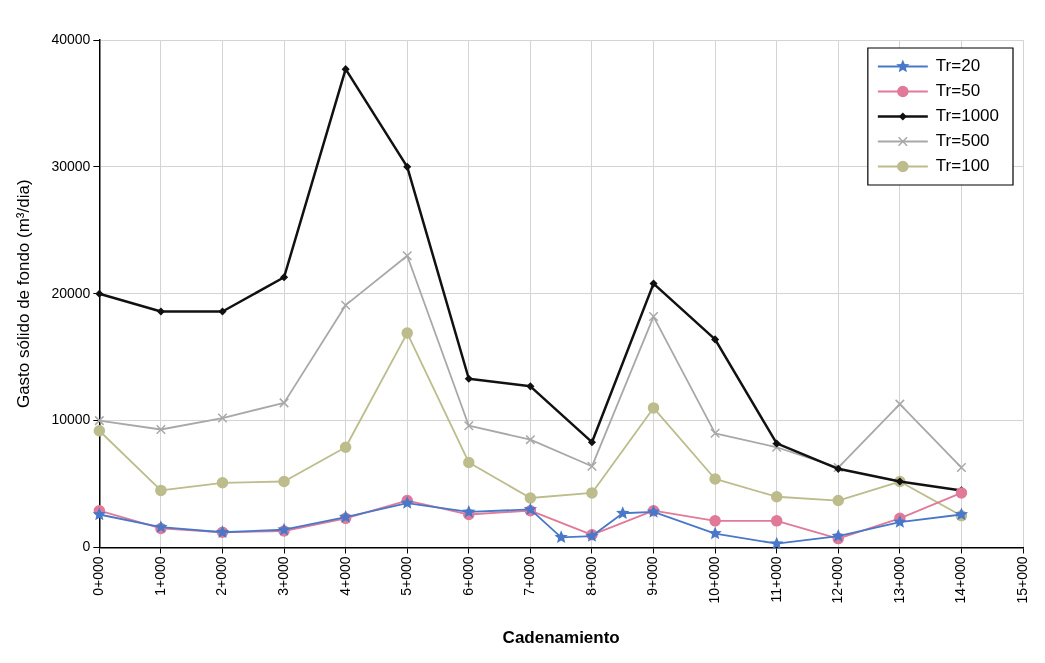  I want to click on x-tick-label: 7+000, so click(529, 576).